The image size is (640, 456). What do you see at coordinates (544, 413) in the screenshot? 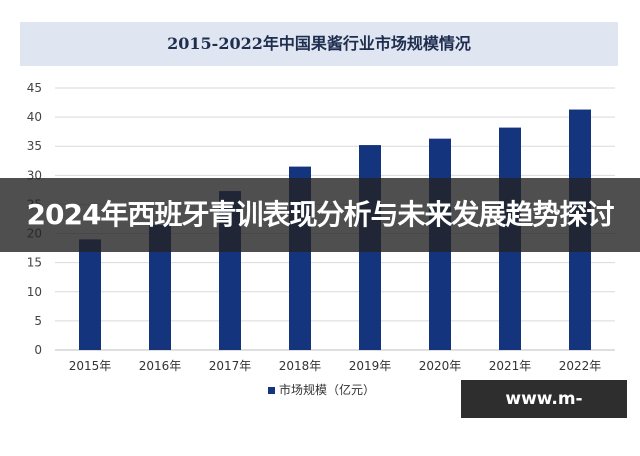
I see `site-url-badge: www.m-wdyl.com` at bounding box center [544, 413].